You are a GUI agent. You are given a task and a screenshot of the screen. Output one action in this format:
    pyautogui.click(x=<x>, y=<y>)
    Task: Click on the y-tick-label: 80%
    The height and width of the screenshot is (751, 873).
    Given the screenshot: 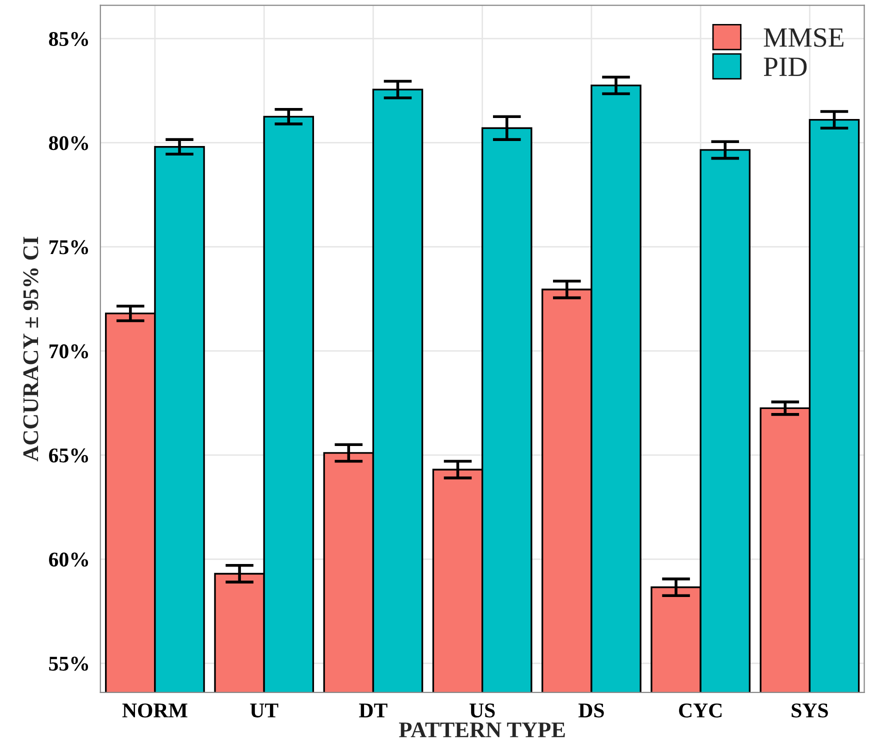 What is the action you would take?
    pyautogui.click(x=68, y=143)
    